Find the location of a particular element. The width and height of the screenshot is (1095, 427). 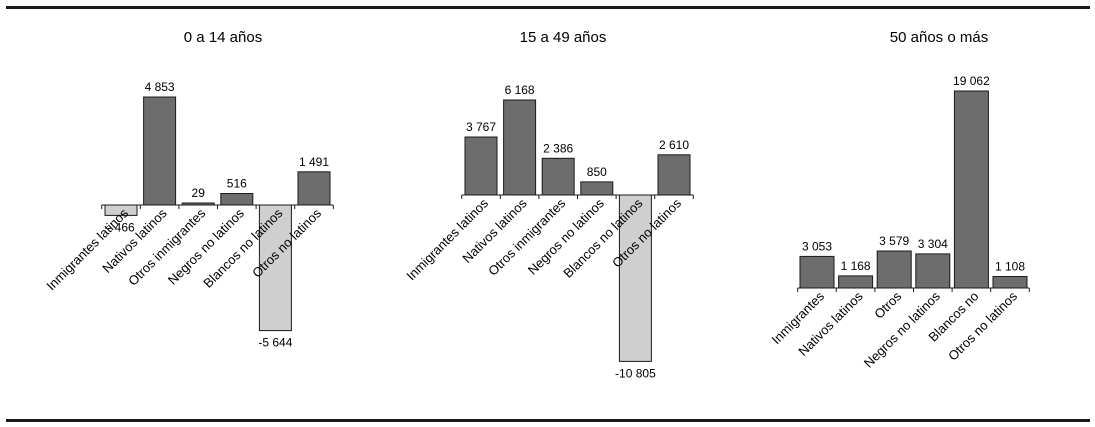

data-label: - 466 is located at coordinates (121, 227).